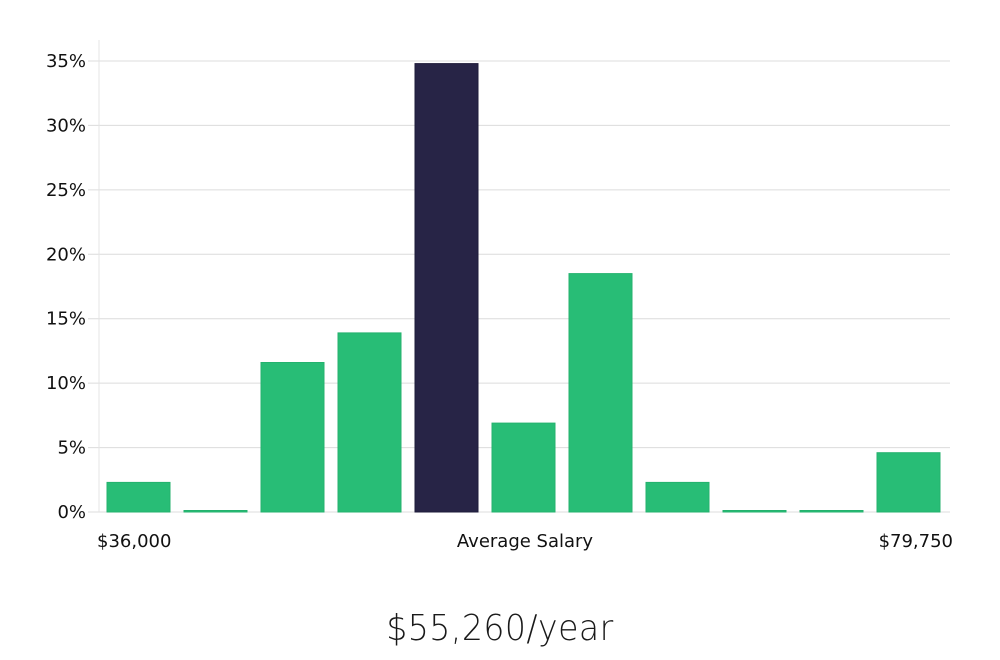  I want to click on bar-highlighted, so click(446, 288).